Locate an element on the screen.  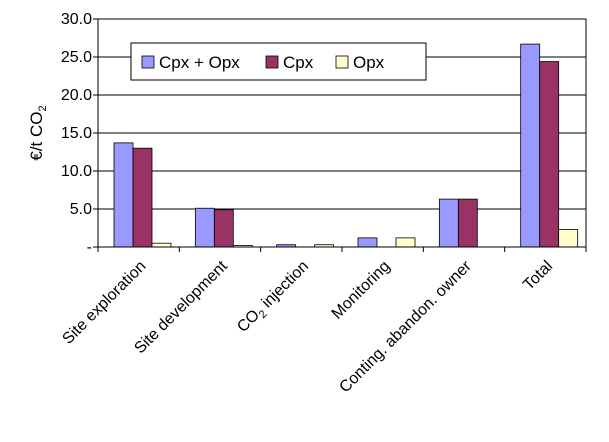
y-tick-label: 10.0 is located at coordinates (76, 171).